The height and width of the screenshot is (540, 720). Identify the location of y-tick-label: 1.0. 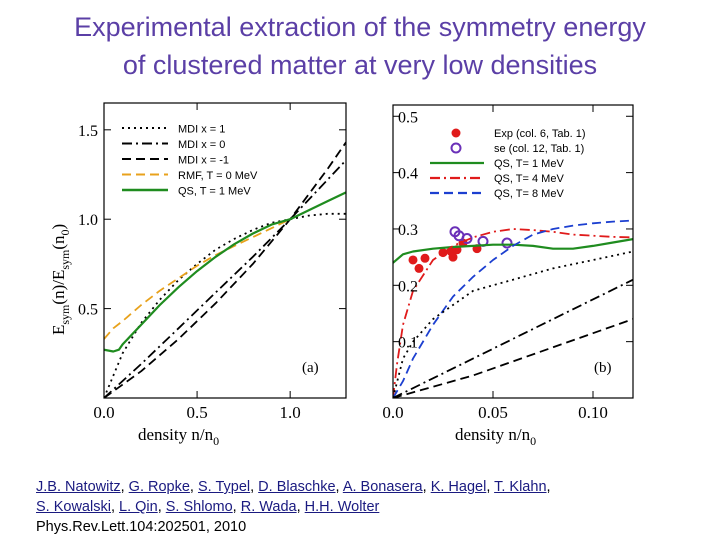
(88, 220).